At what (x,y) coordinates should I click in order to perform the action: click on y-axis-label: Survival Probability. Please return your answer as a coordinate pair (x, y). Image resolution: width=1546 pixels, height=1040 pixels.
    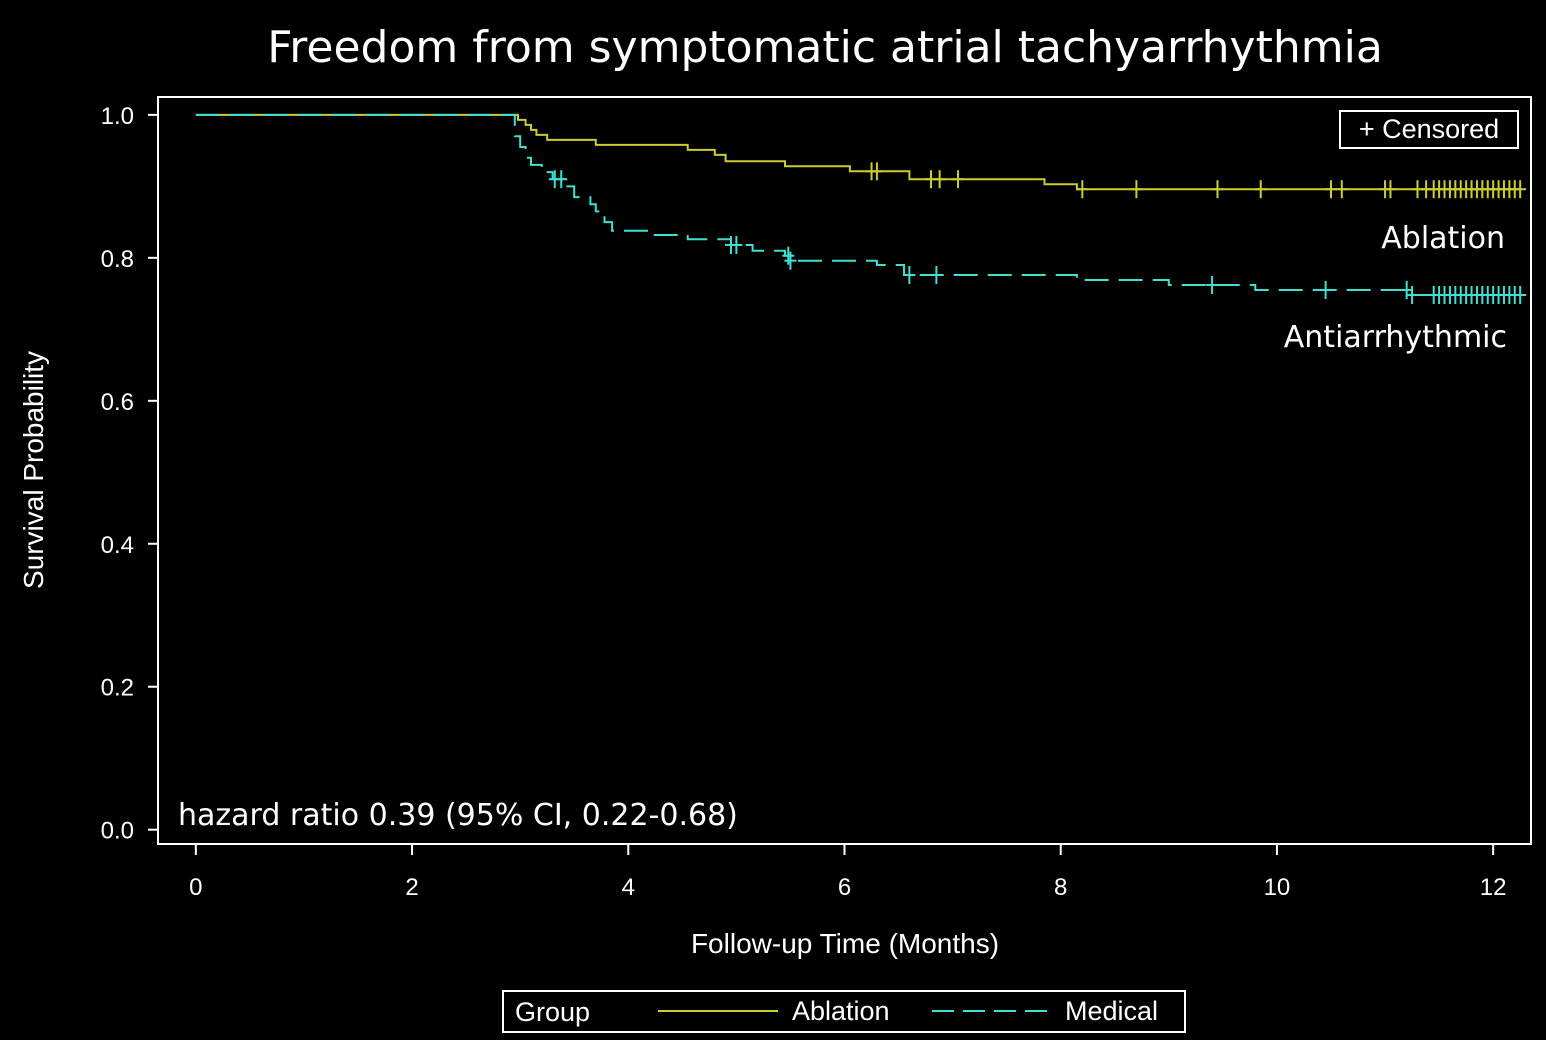
    Looking at the image, I should click on (33, 470).